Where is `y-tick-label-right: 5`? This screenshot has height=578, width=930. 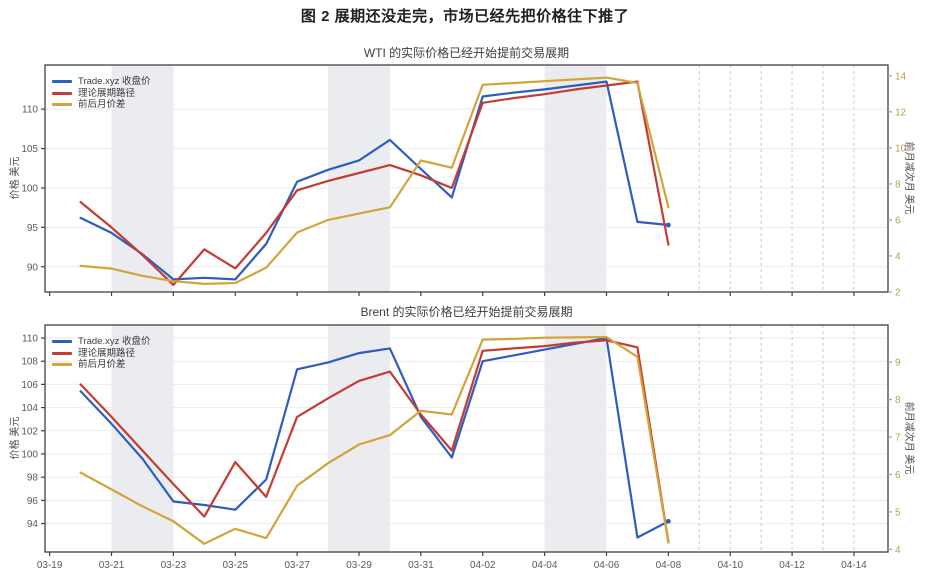
y-tick-label-right: 5 is located at coordinates (898, 512).